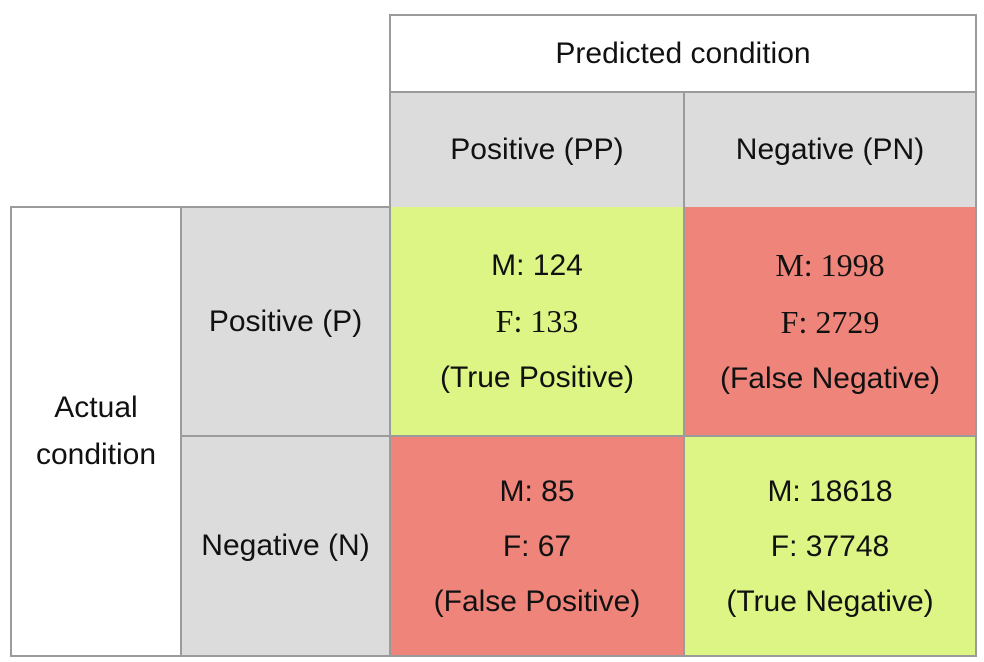 This screenshot has width=984, height=662. I want to click on tn-female-count: F: 37748, so click(830, 546).